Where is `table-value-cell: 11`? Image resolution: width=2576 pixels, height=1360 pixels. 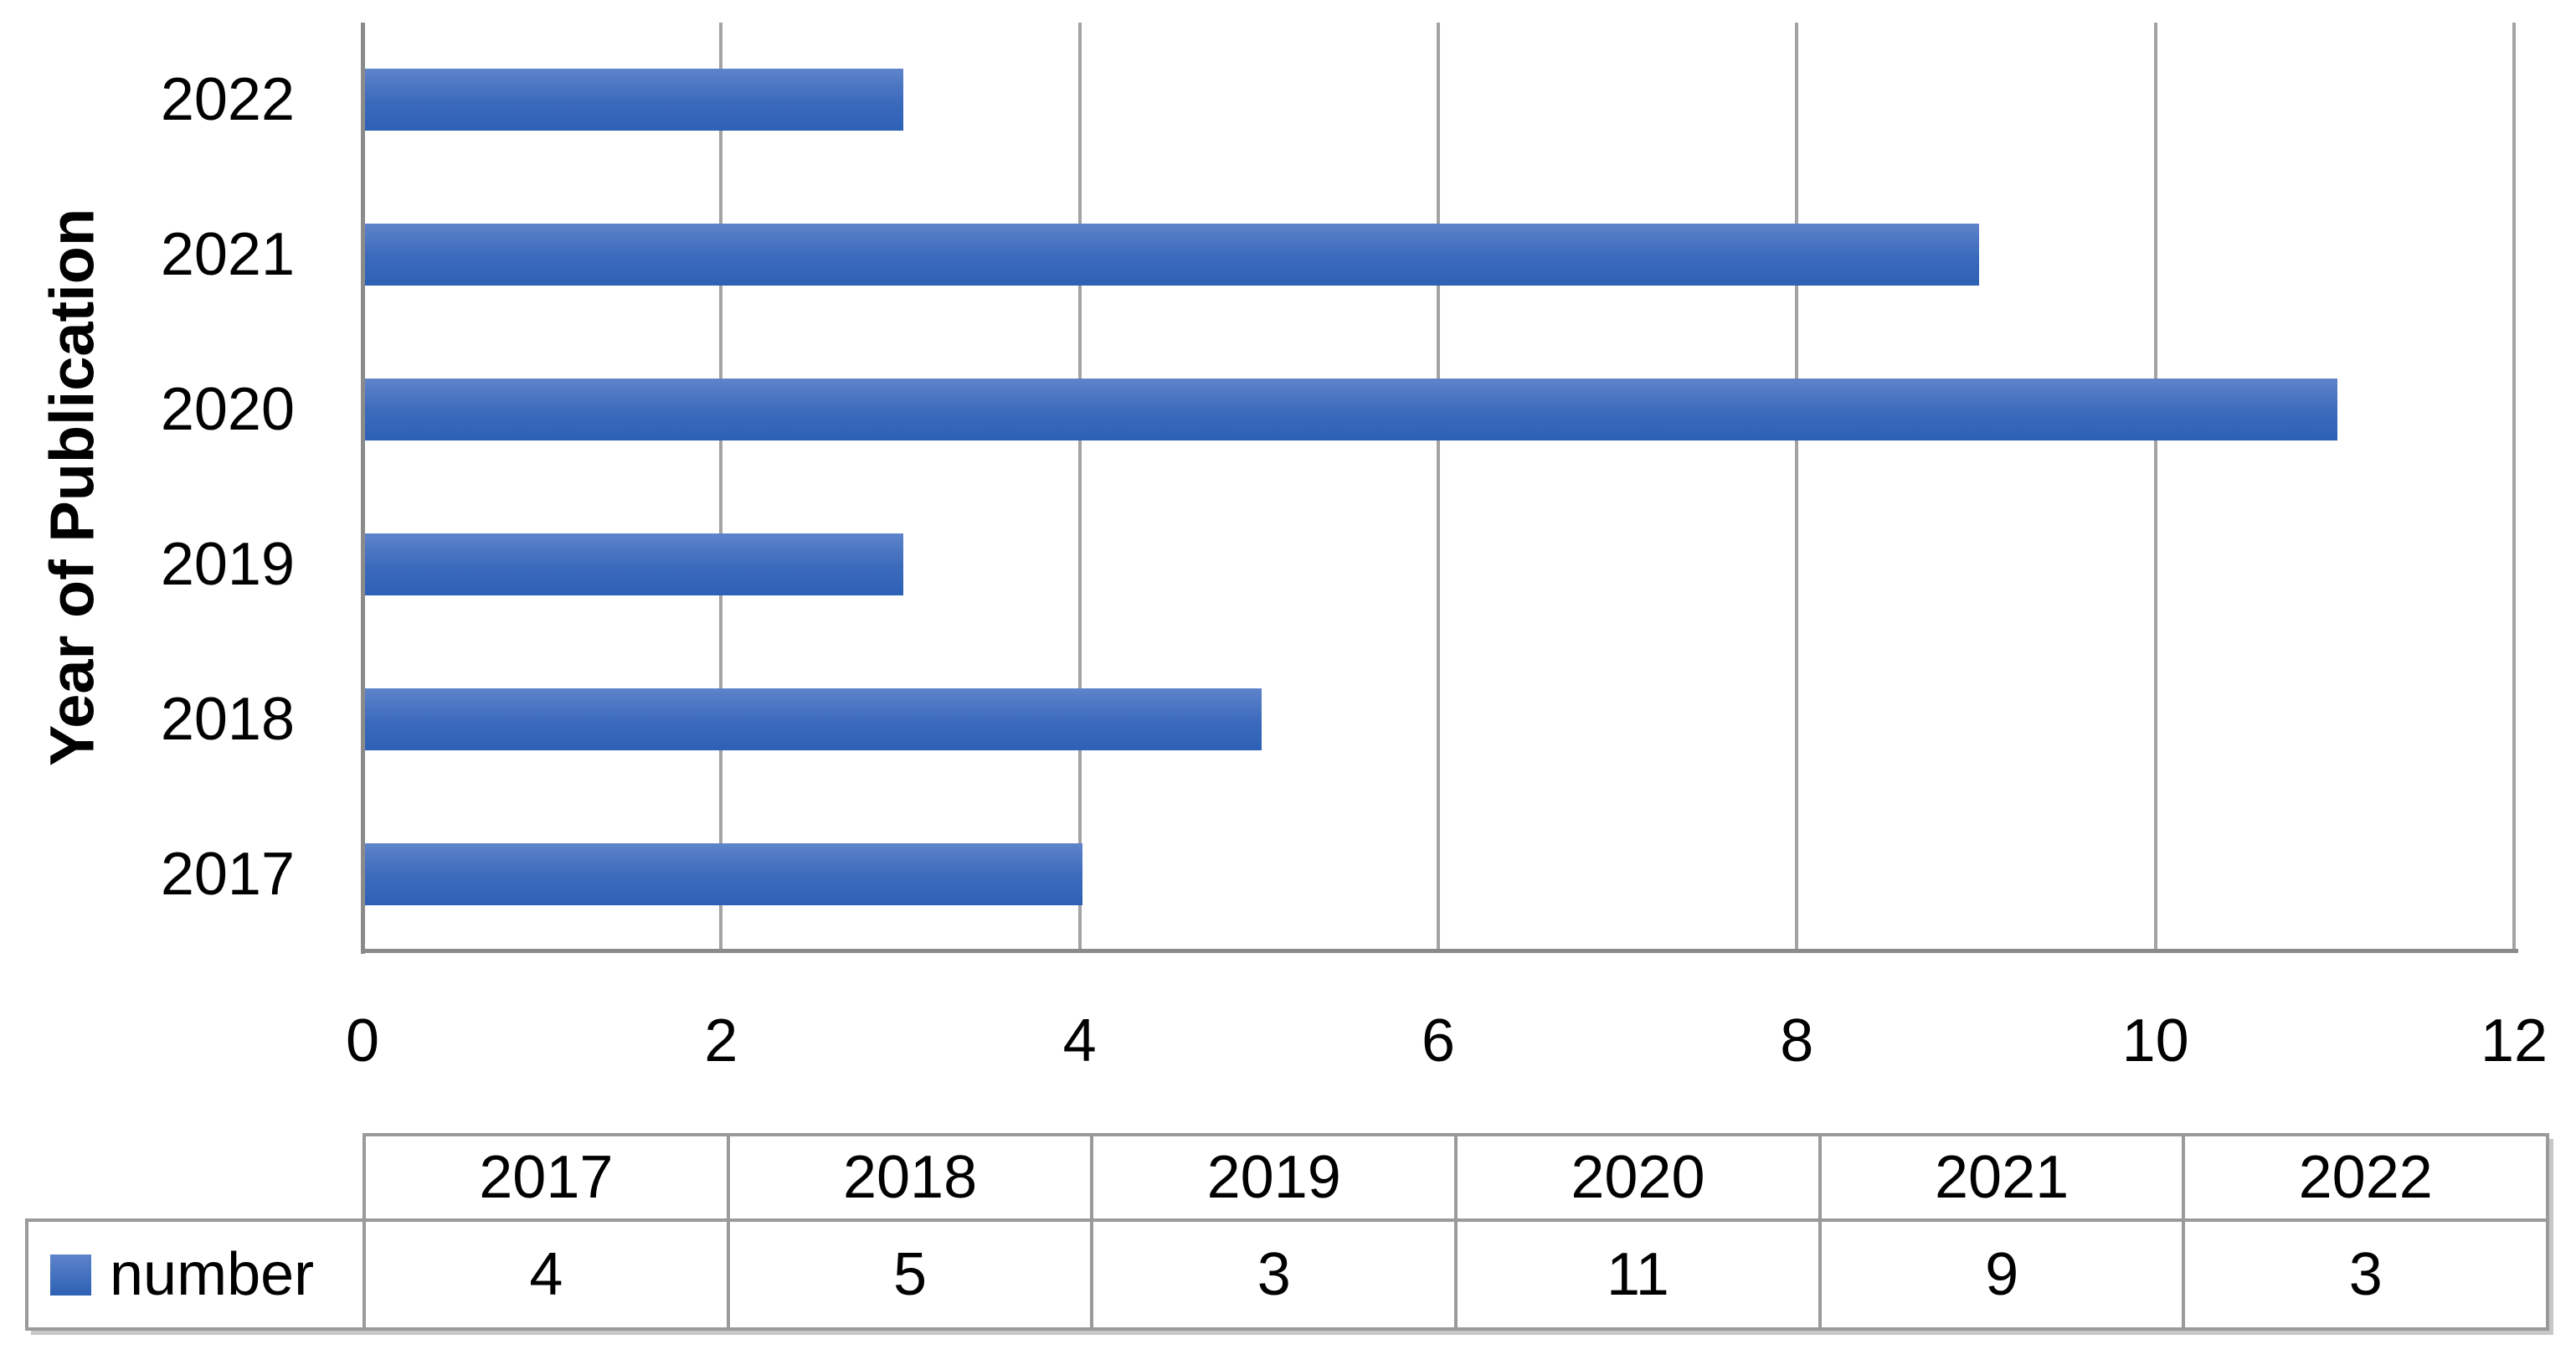 table-value-cell: 11 is located at coordinates (1638, 1274).